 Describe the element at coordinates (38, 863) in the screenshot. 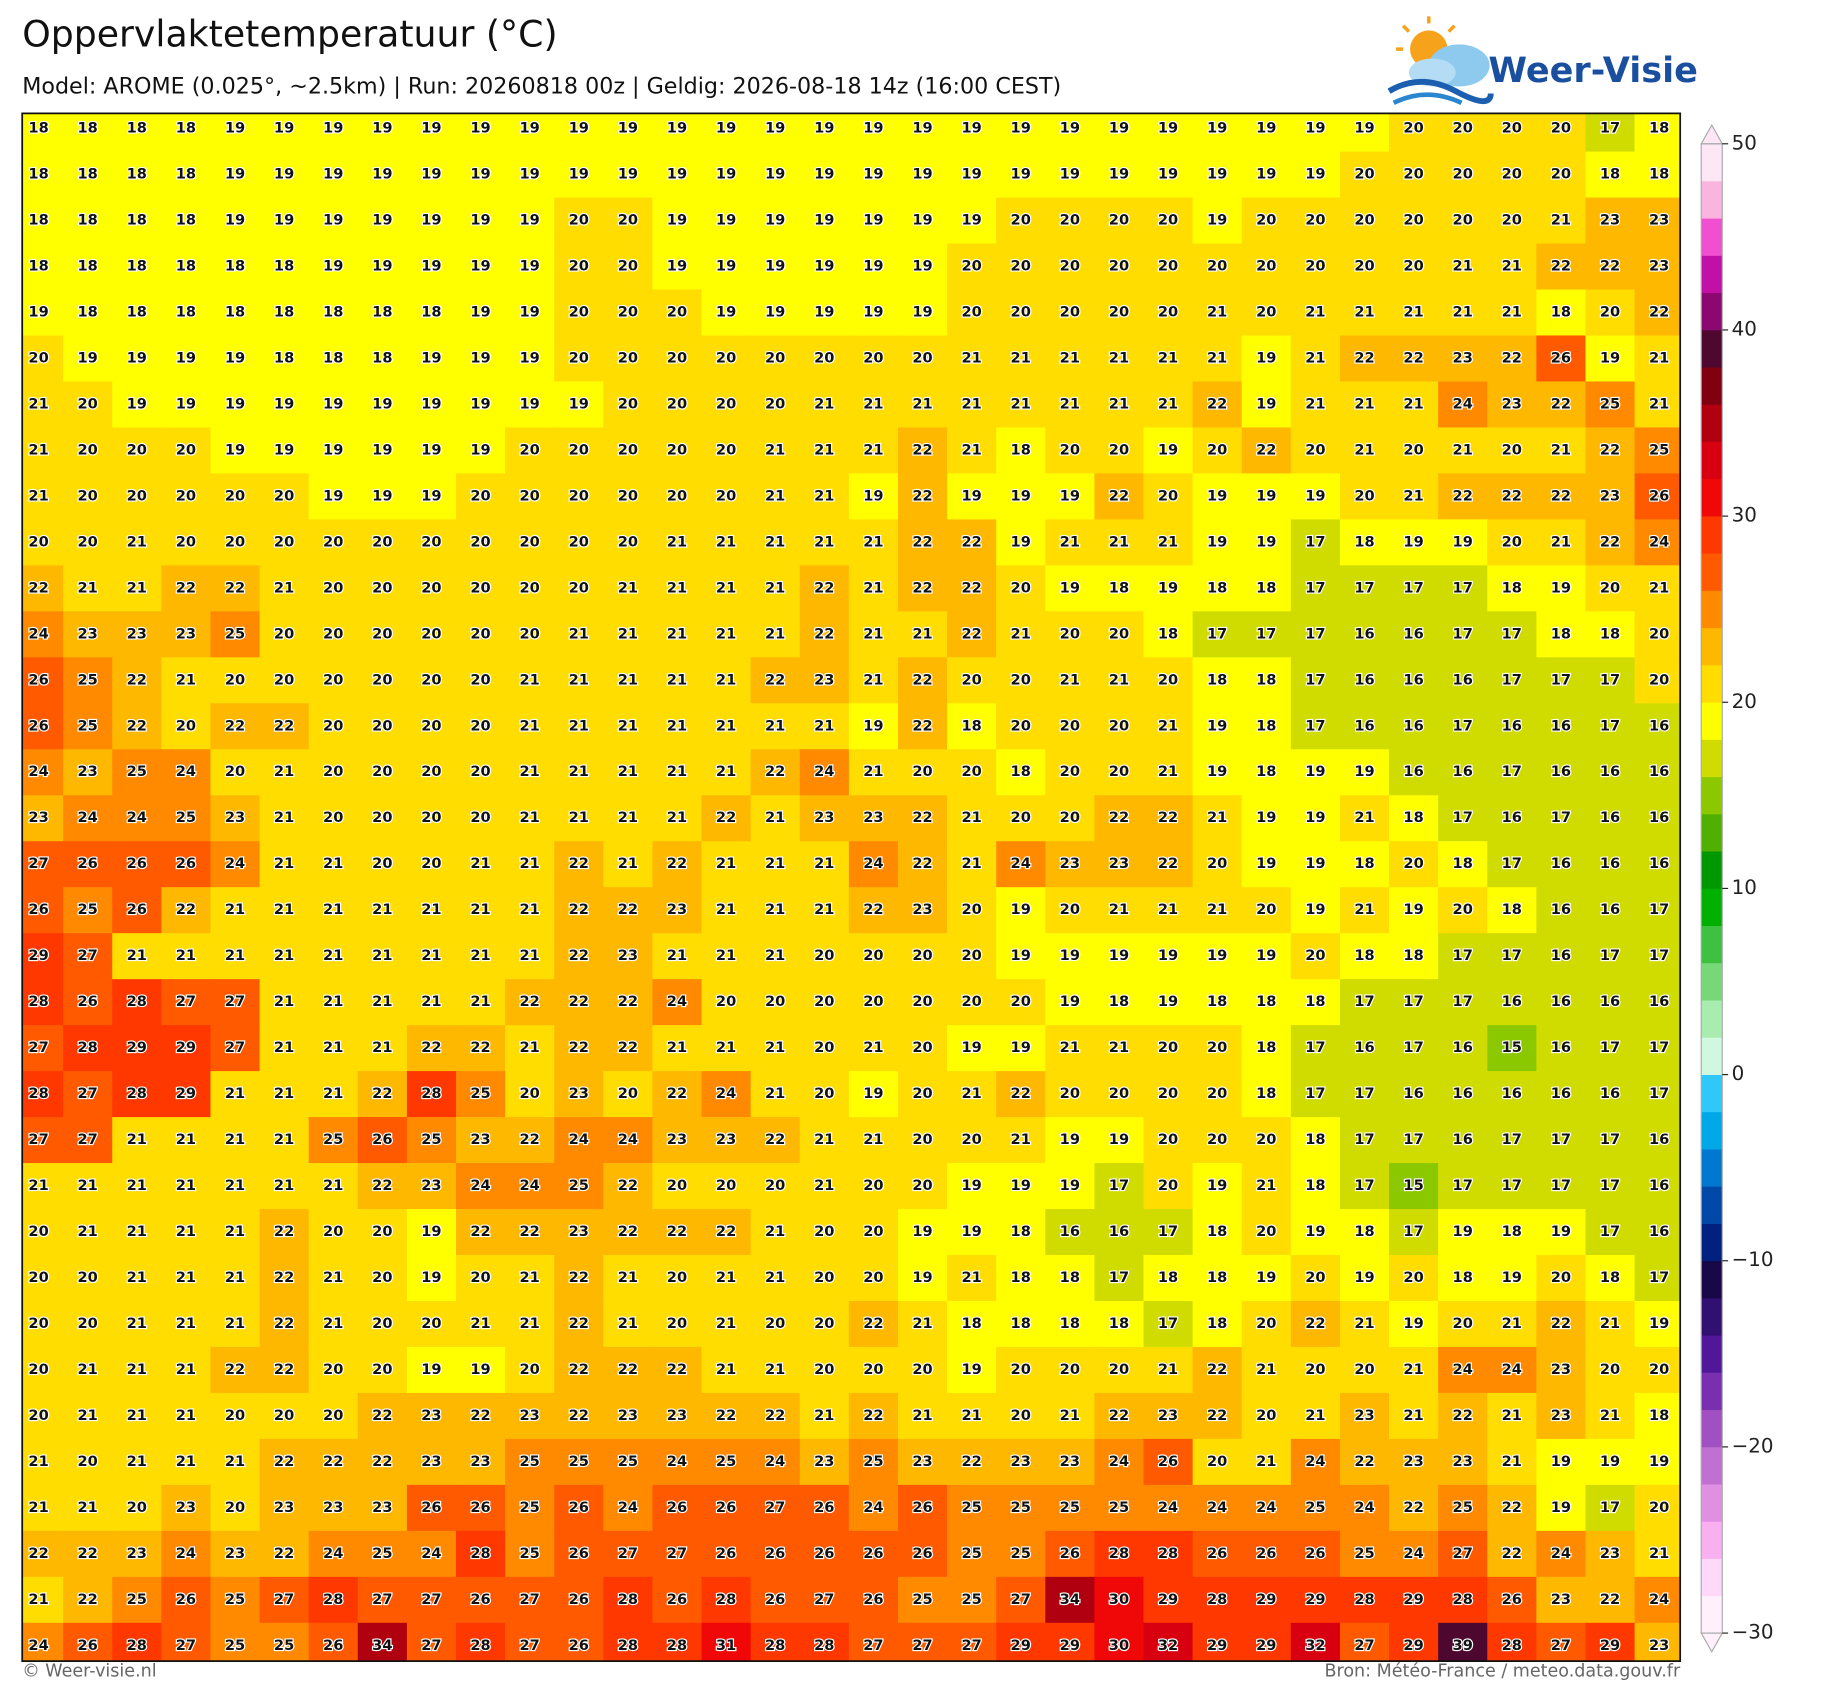

I see `temperature-label: 27` at that location.